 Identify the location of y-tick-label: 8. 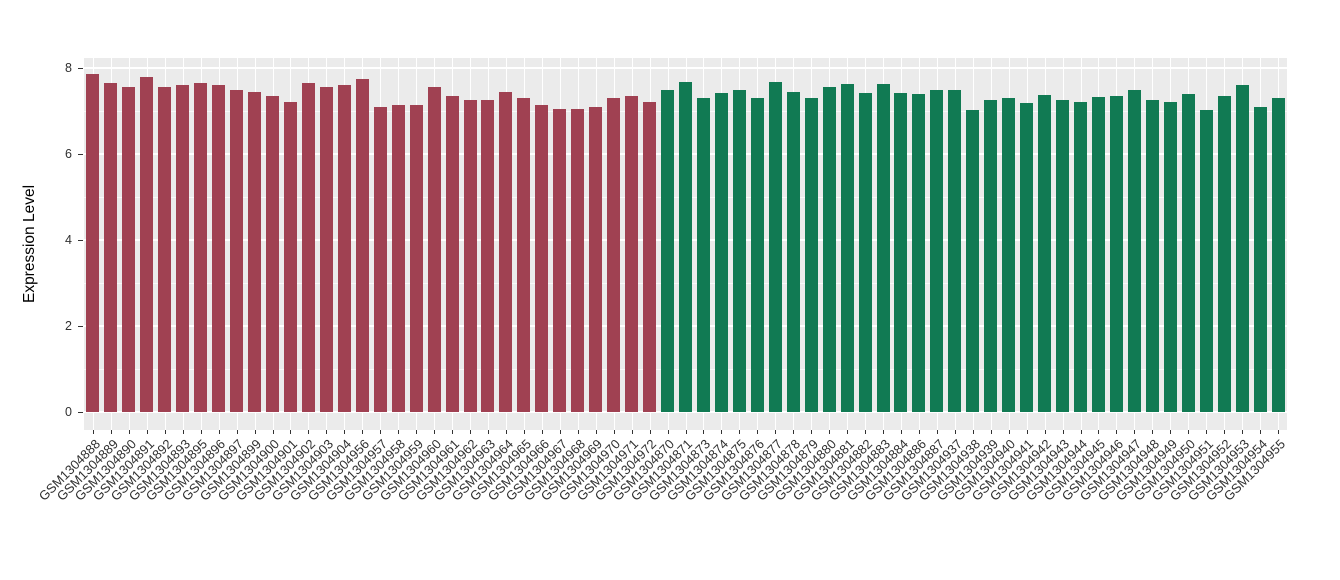
(68, 67).